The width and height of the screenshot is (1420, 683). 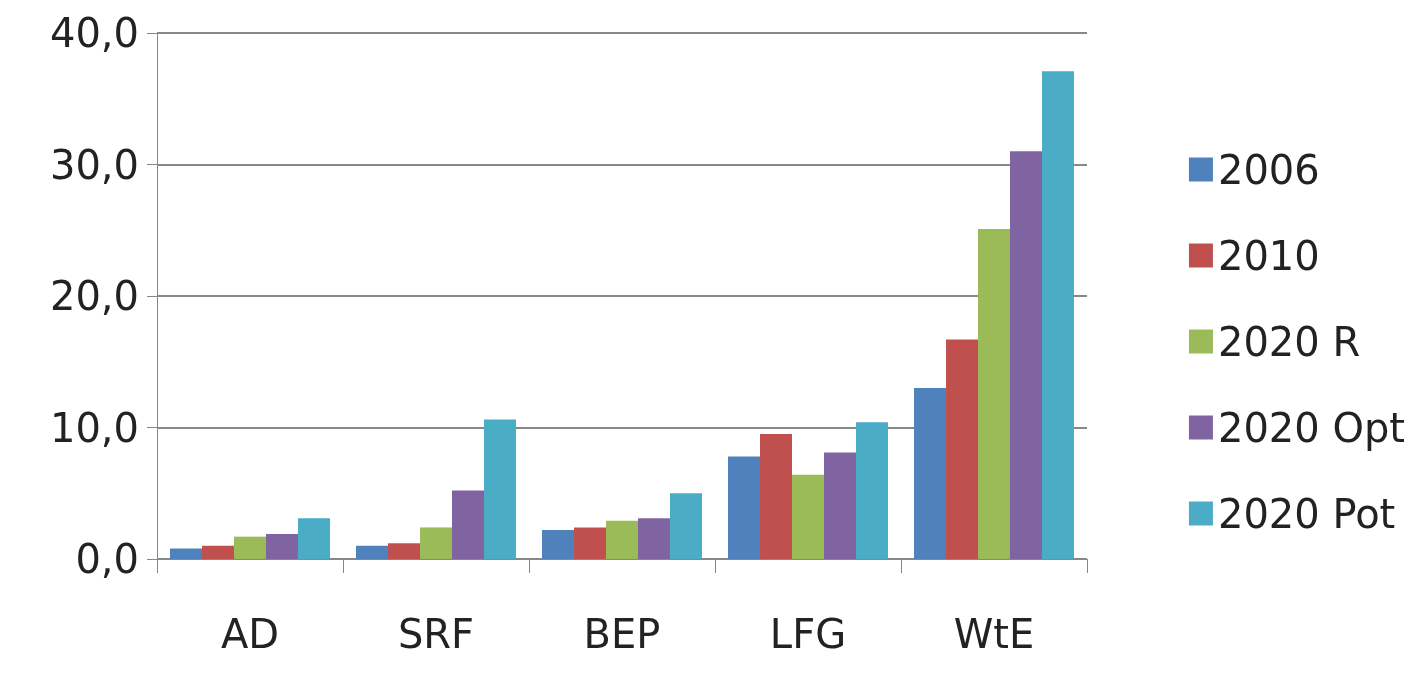 I want to click on x-tick-label: LFG, so click(x=808, y=634).